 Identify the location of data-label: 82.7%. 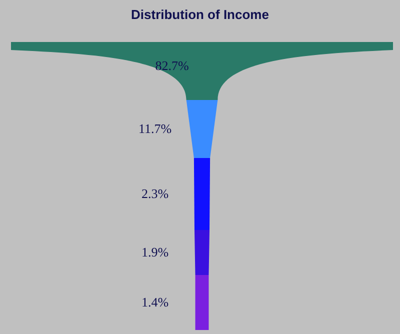
(172, 65).